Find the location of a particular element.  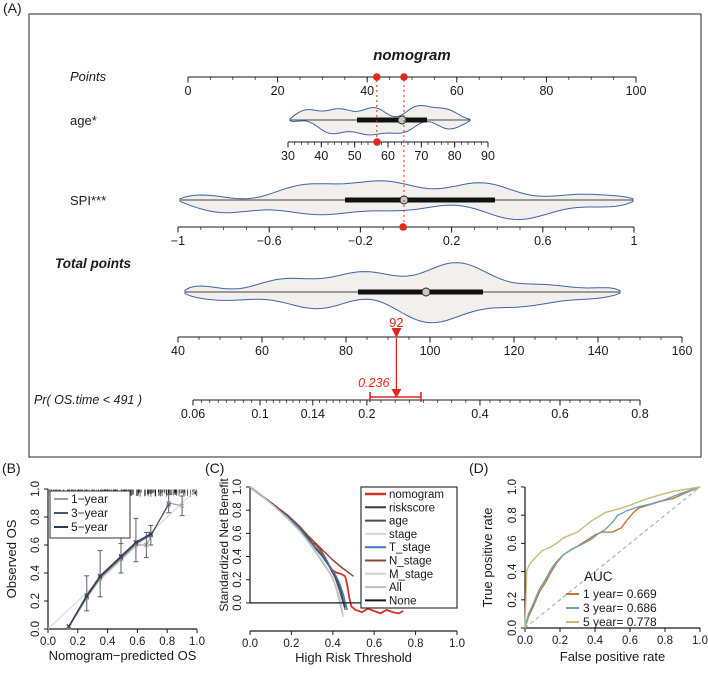

dca-series-M_stage is located at coordinates (296, 550).